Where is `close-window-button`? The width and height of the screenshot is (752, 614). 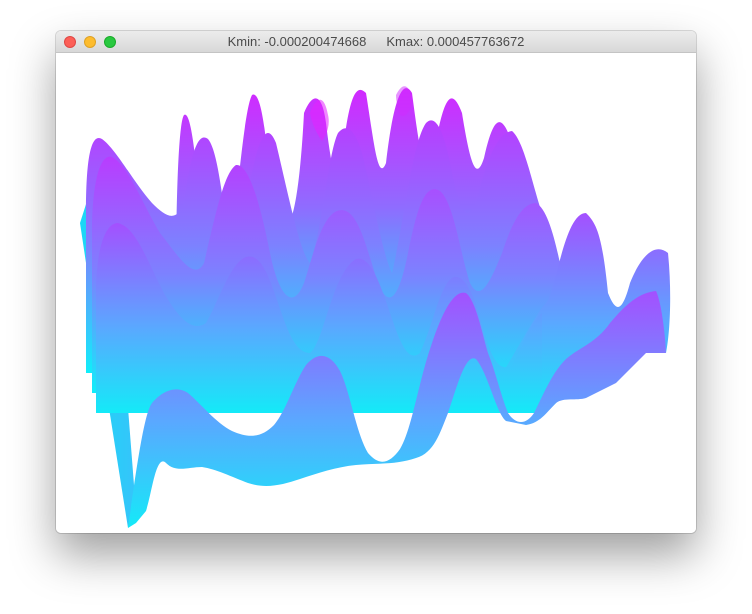 close-window-button is located at coordinates (70, 42).